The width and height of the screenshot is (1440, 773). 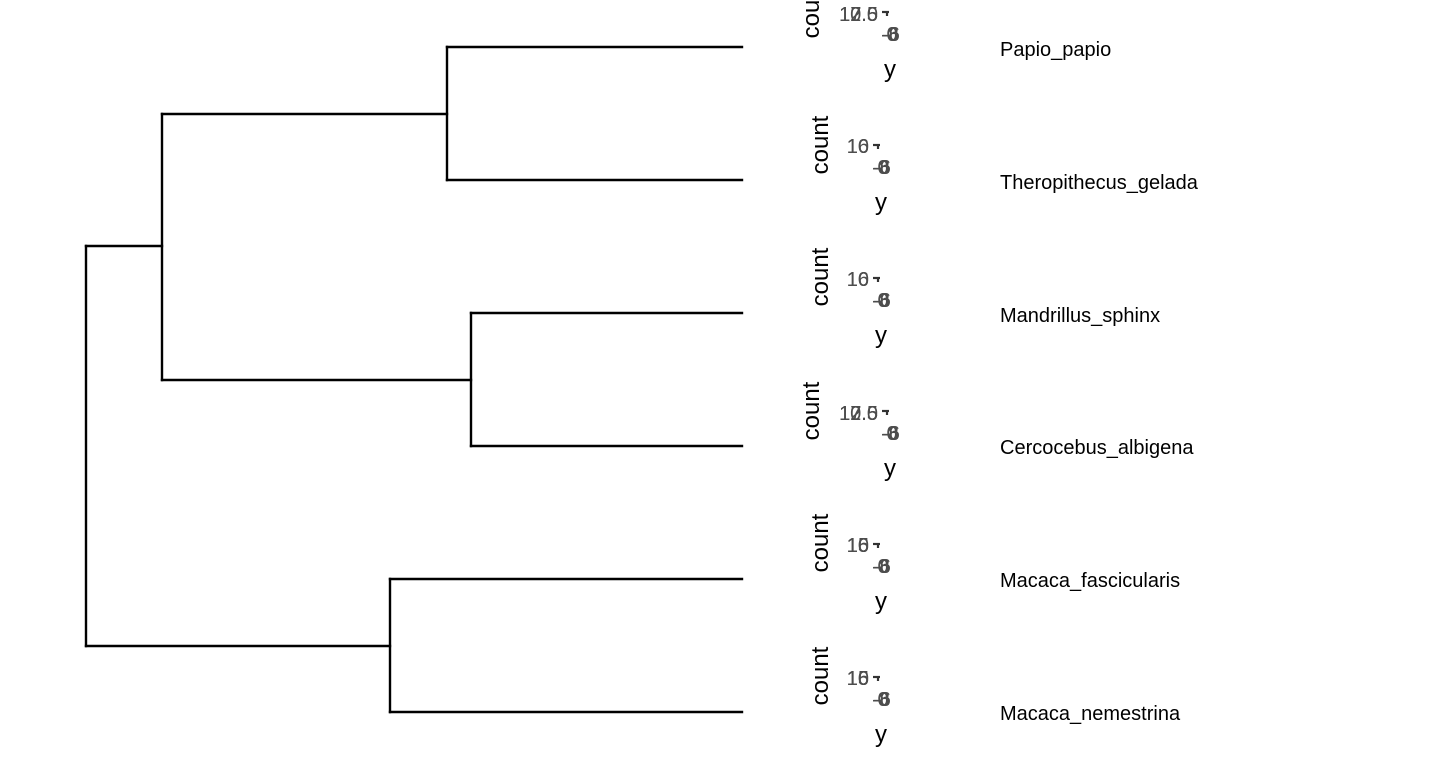 I want to click on tip-label-papio: Papio_papio, so click(x=1055, y=50).